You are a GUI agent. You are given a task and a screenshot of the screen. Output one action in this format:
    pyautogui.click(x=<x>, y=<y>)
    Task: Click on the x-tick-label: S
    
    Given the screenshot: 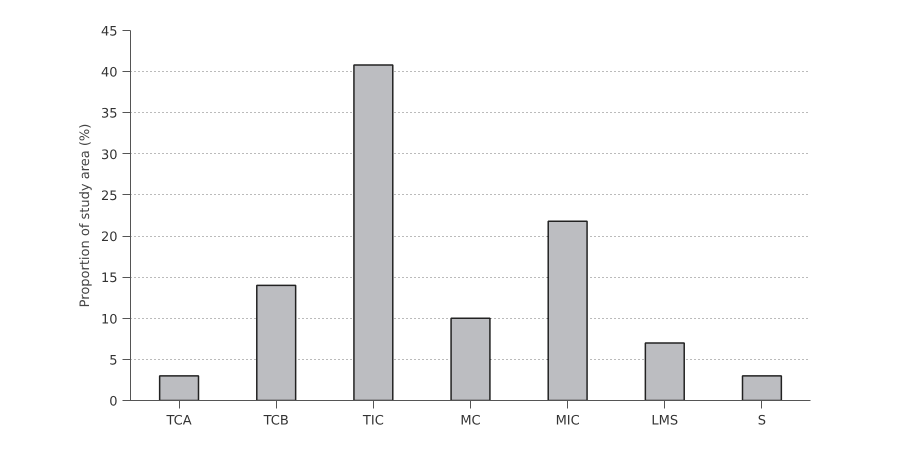 What is the action you would take?
    pyautogui.click(x=762, y=421)
    